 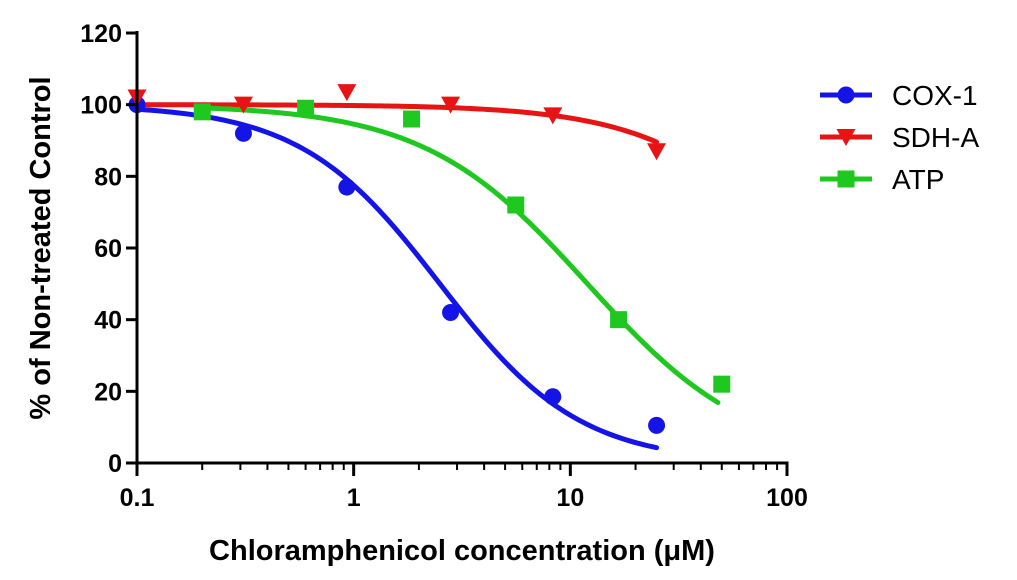 What do you see at coordinates (846, 137) in the screenshot?
I see `legend-marker-sdh-a` at bounding box center [846, 137].